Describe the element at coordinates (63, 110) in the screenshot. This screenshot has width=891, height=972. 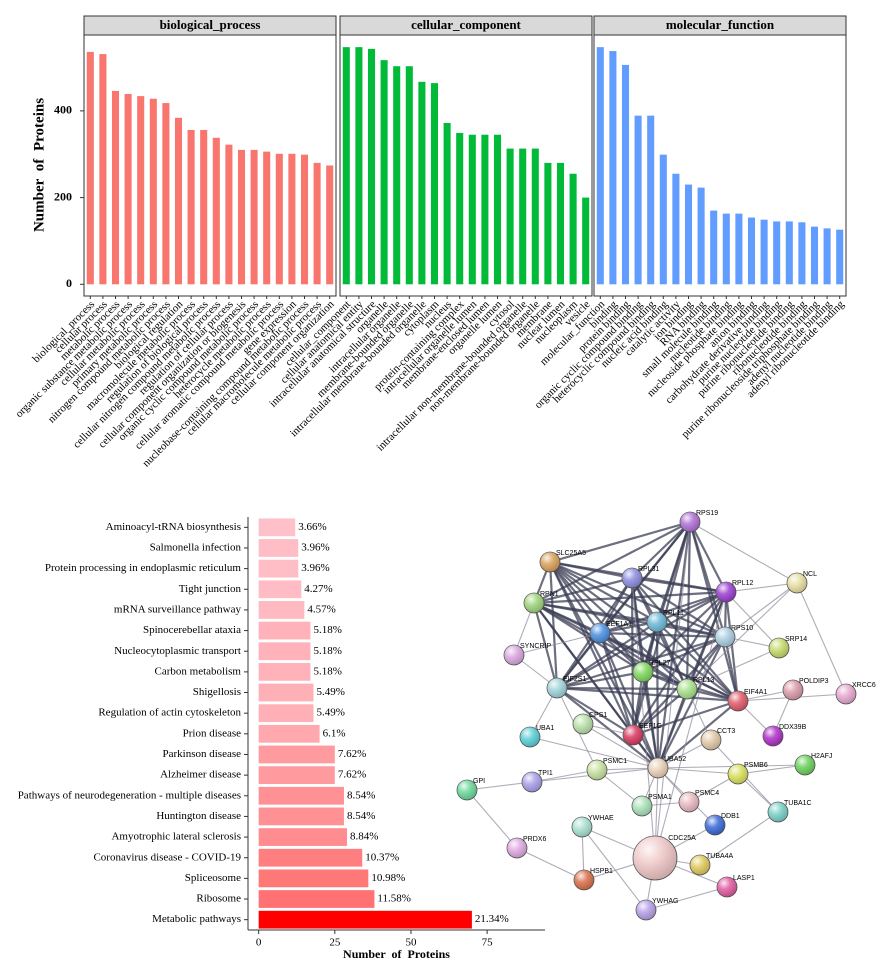
I see `y-tick-label: 400` at that location.